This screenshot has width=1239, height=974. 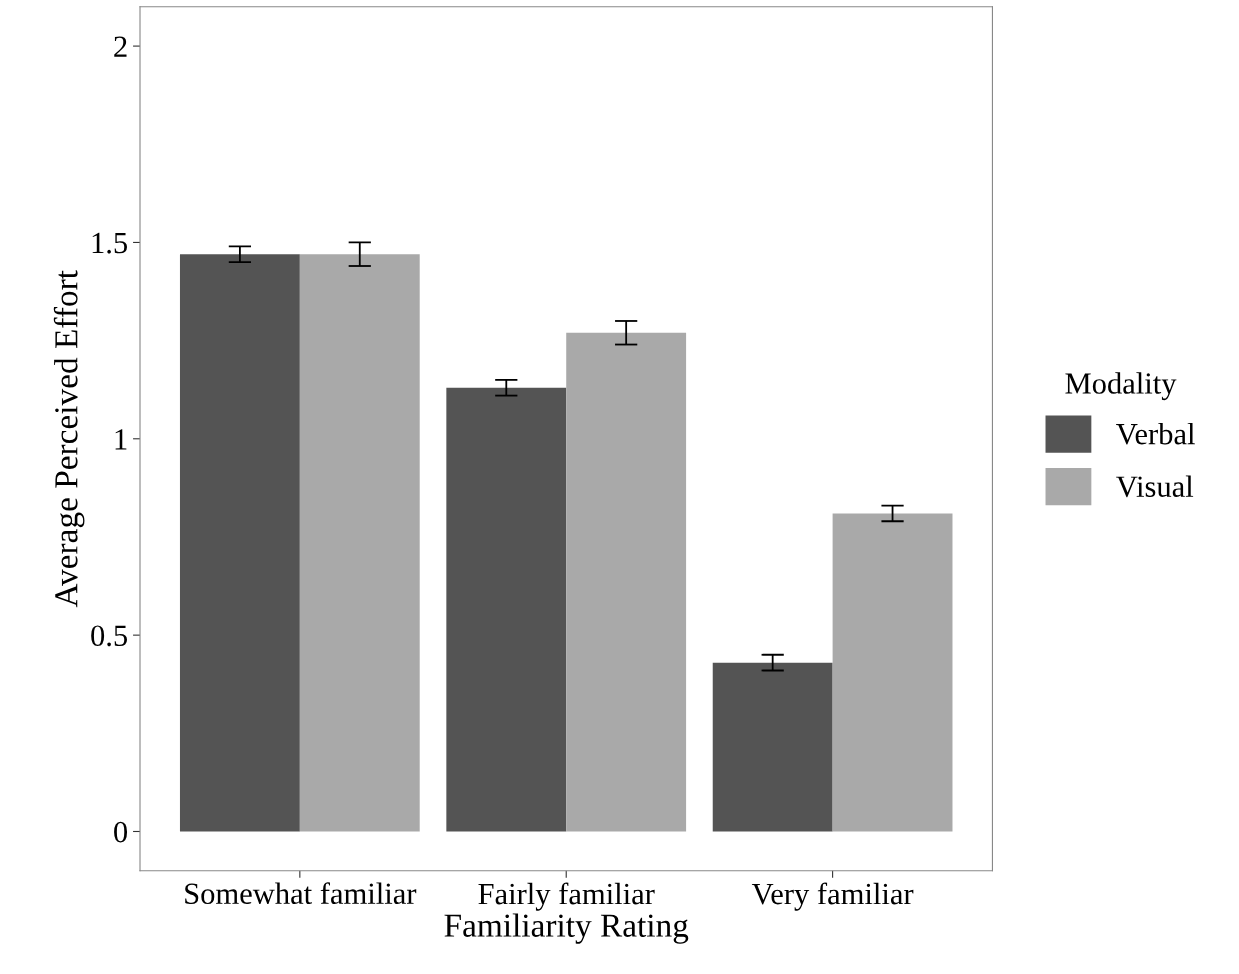 I want to click on x-tick-label: Very familiar, so click(x=832, y=896).